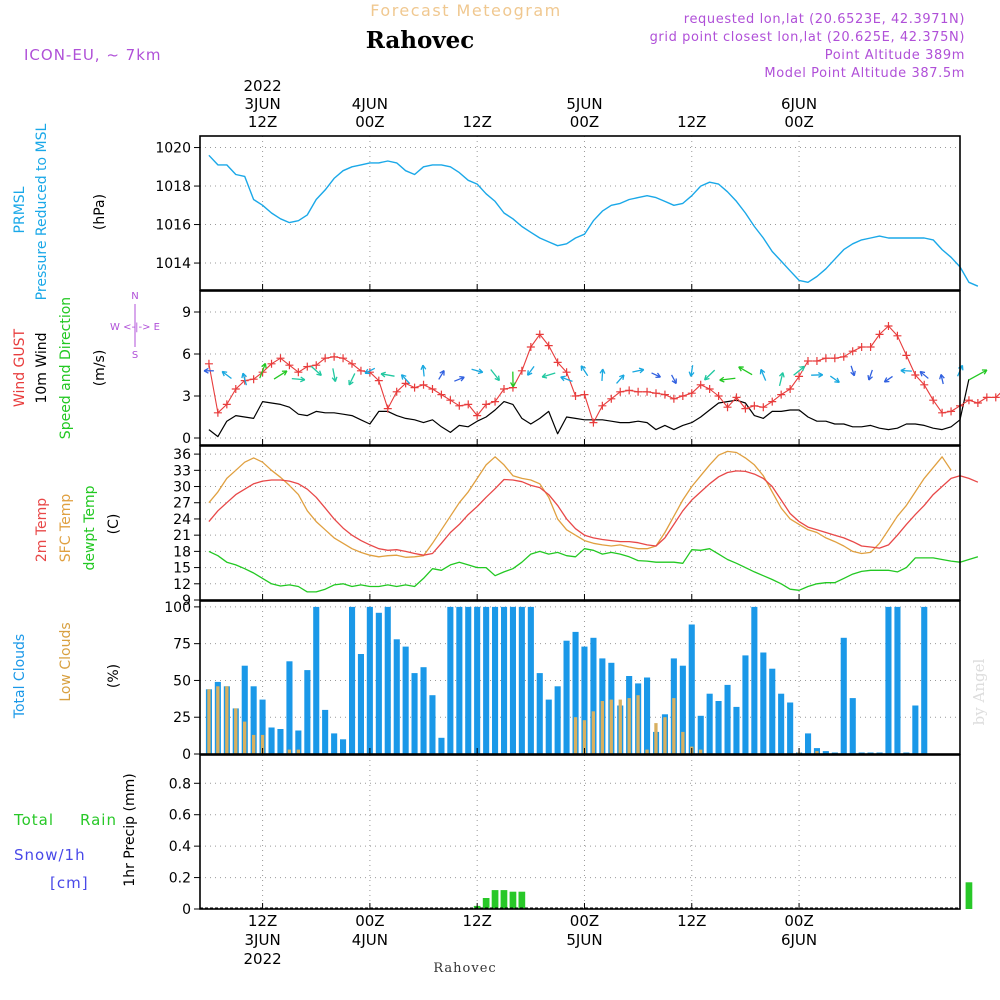  Describe the element at coordinates (173, 187) in the screenshot. I see `pressure-ytick-label: 1018` at that location.